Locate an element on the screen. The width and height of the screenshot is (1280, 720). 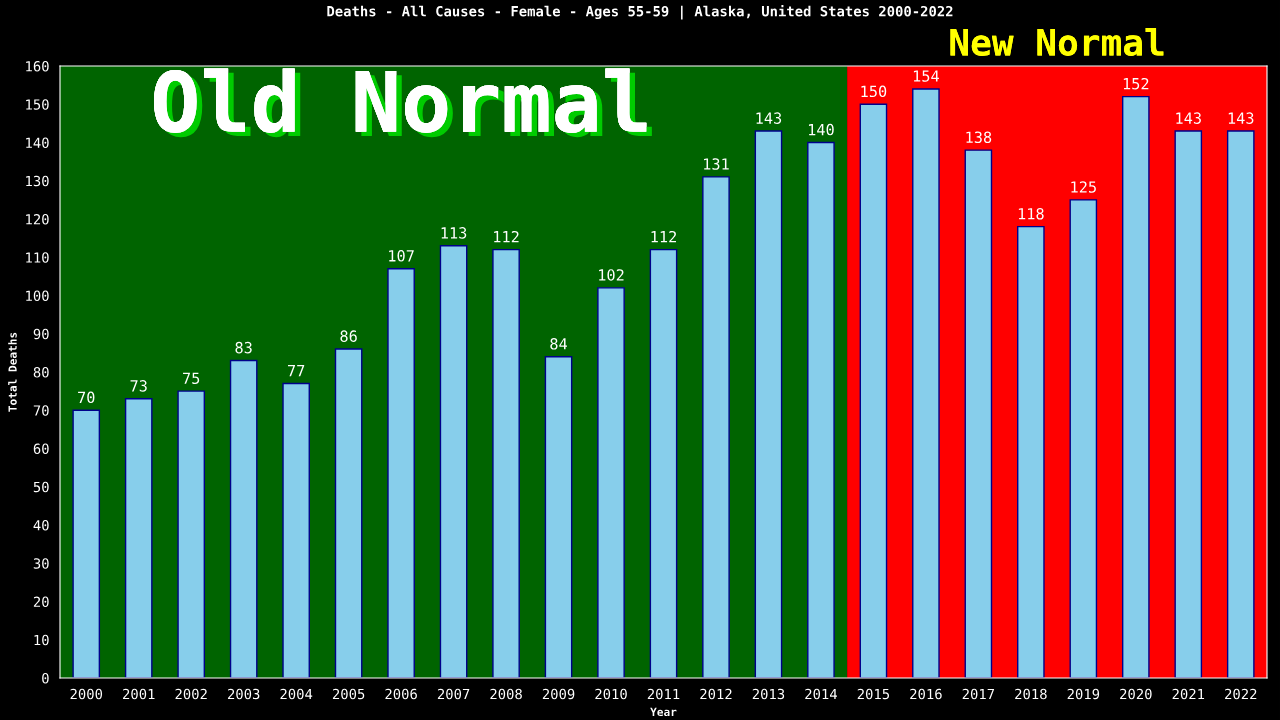
y-tick-label: 10 is located at coordinates (41, 640).